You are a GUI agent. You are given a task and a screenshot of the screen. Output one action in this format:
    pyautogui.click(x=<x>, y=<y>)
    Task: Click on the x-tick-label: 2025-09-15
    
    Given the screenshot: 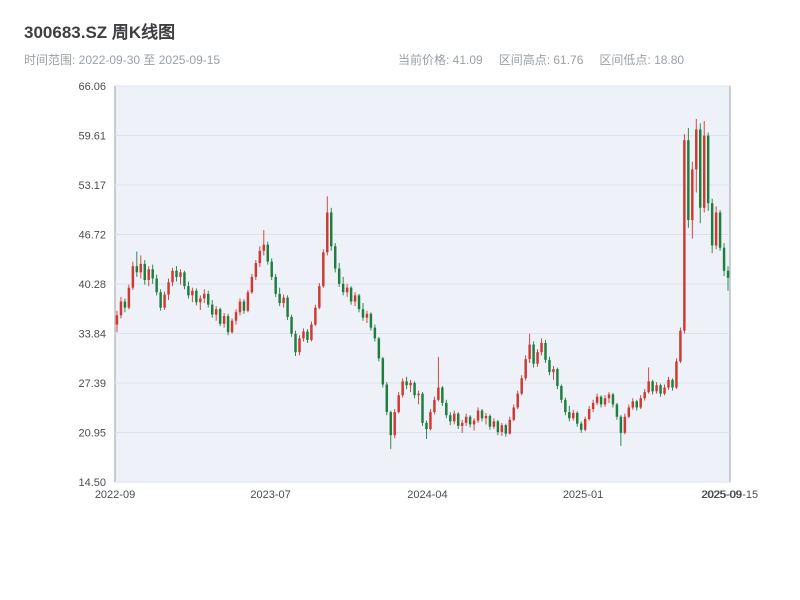 What is the action you would take?
    pyautogui.click(x=730, y=495)
    